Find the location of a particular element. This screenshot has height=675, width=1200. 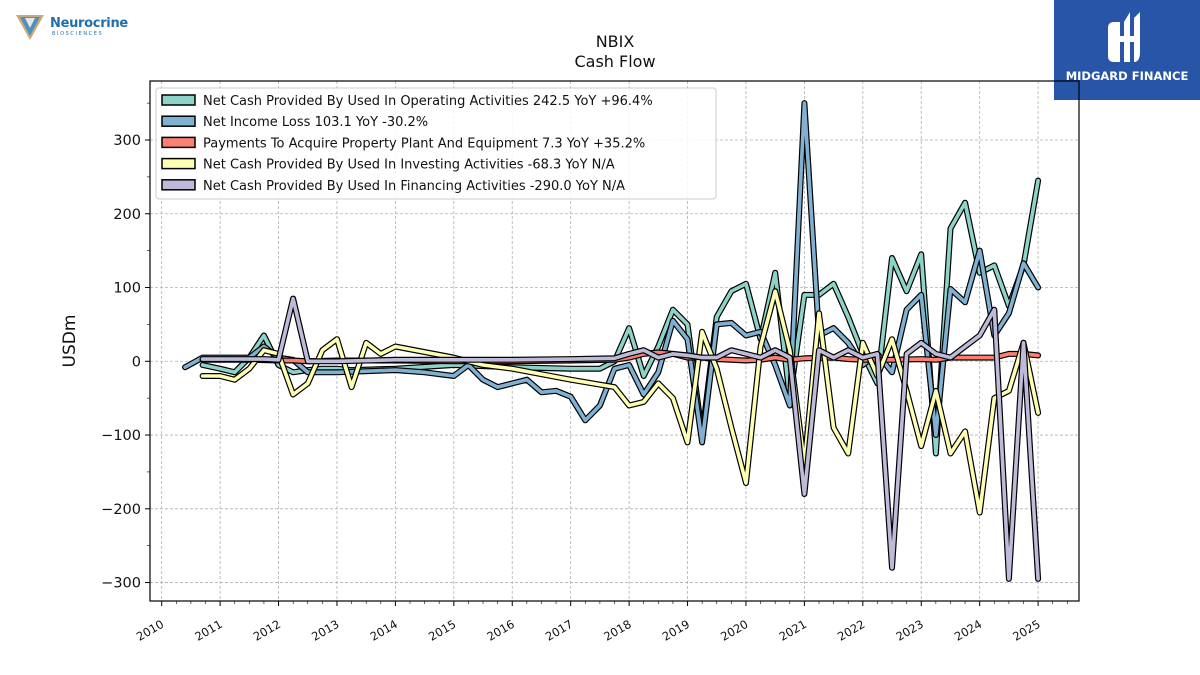

y-tick-label: 300 is located at coordinates (127, 141).